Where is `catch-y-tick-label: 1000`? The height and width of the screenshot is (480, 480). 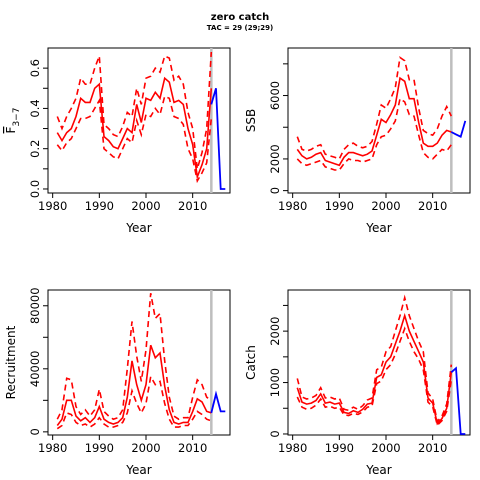 catch-y-tick-label: 1000 is located at coordinates (275, 382).